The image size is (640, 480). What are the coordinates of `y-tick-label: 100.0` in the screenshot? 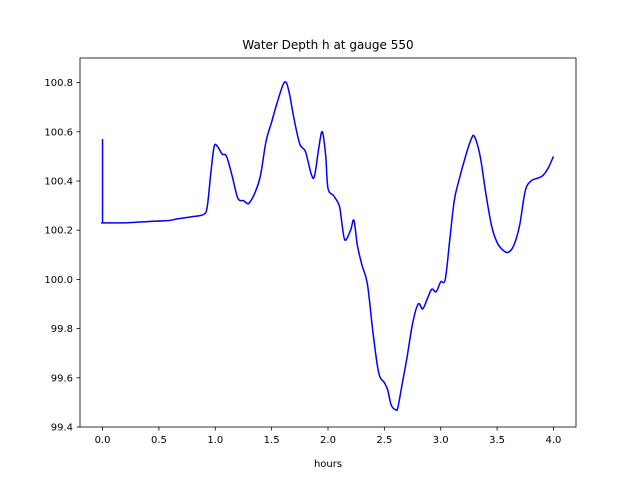 It's located at (58, 280).